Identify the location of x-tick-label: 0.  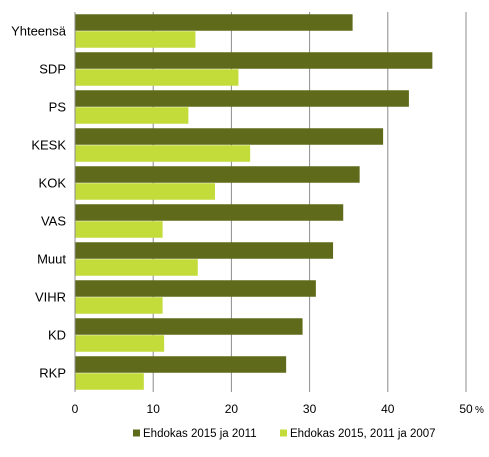
(75, 409).